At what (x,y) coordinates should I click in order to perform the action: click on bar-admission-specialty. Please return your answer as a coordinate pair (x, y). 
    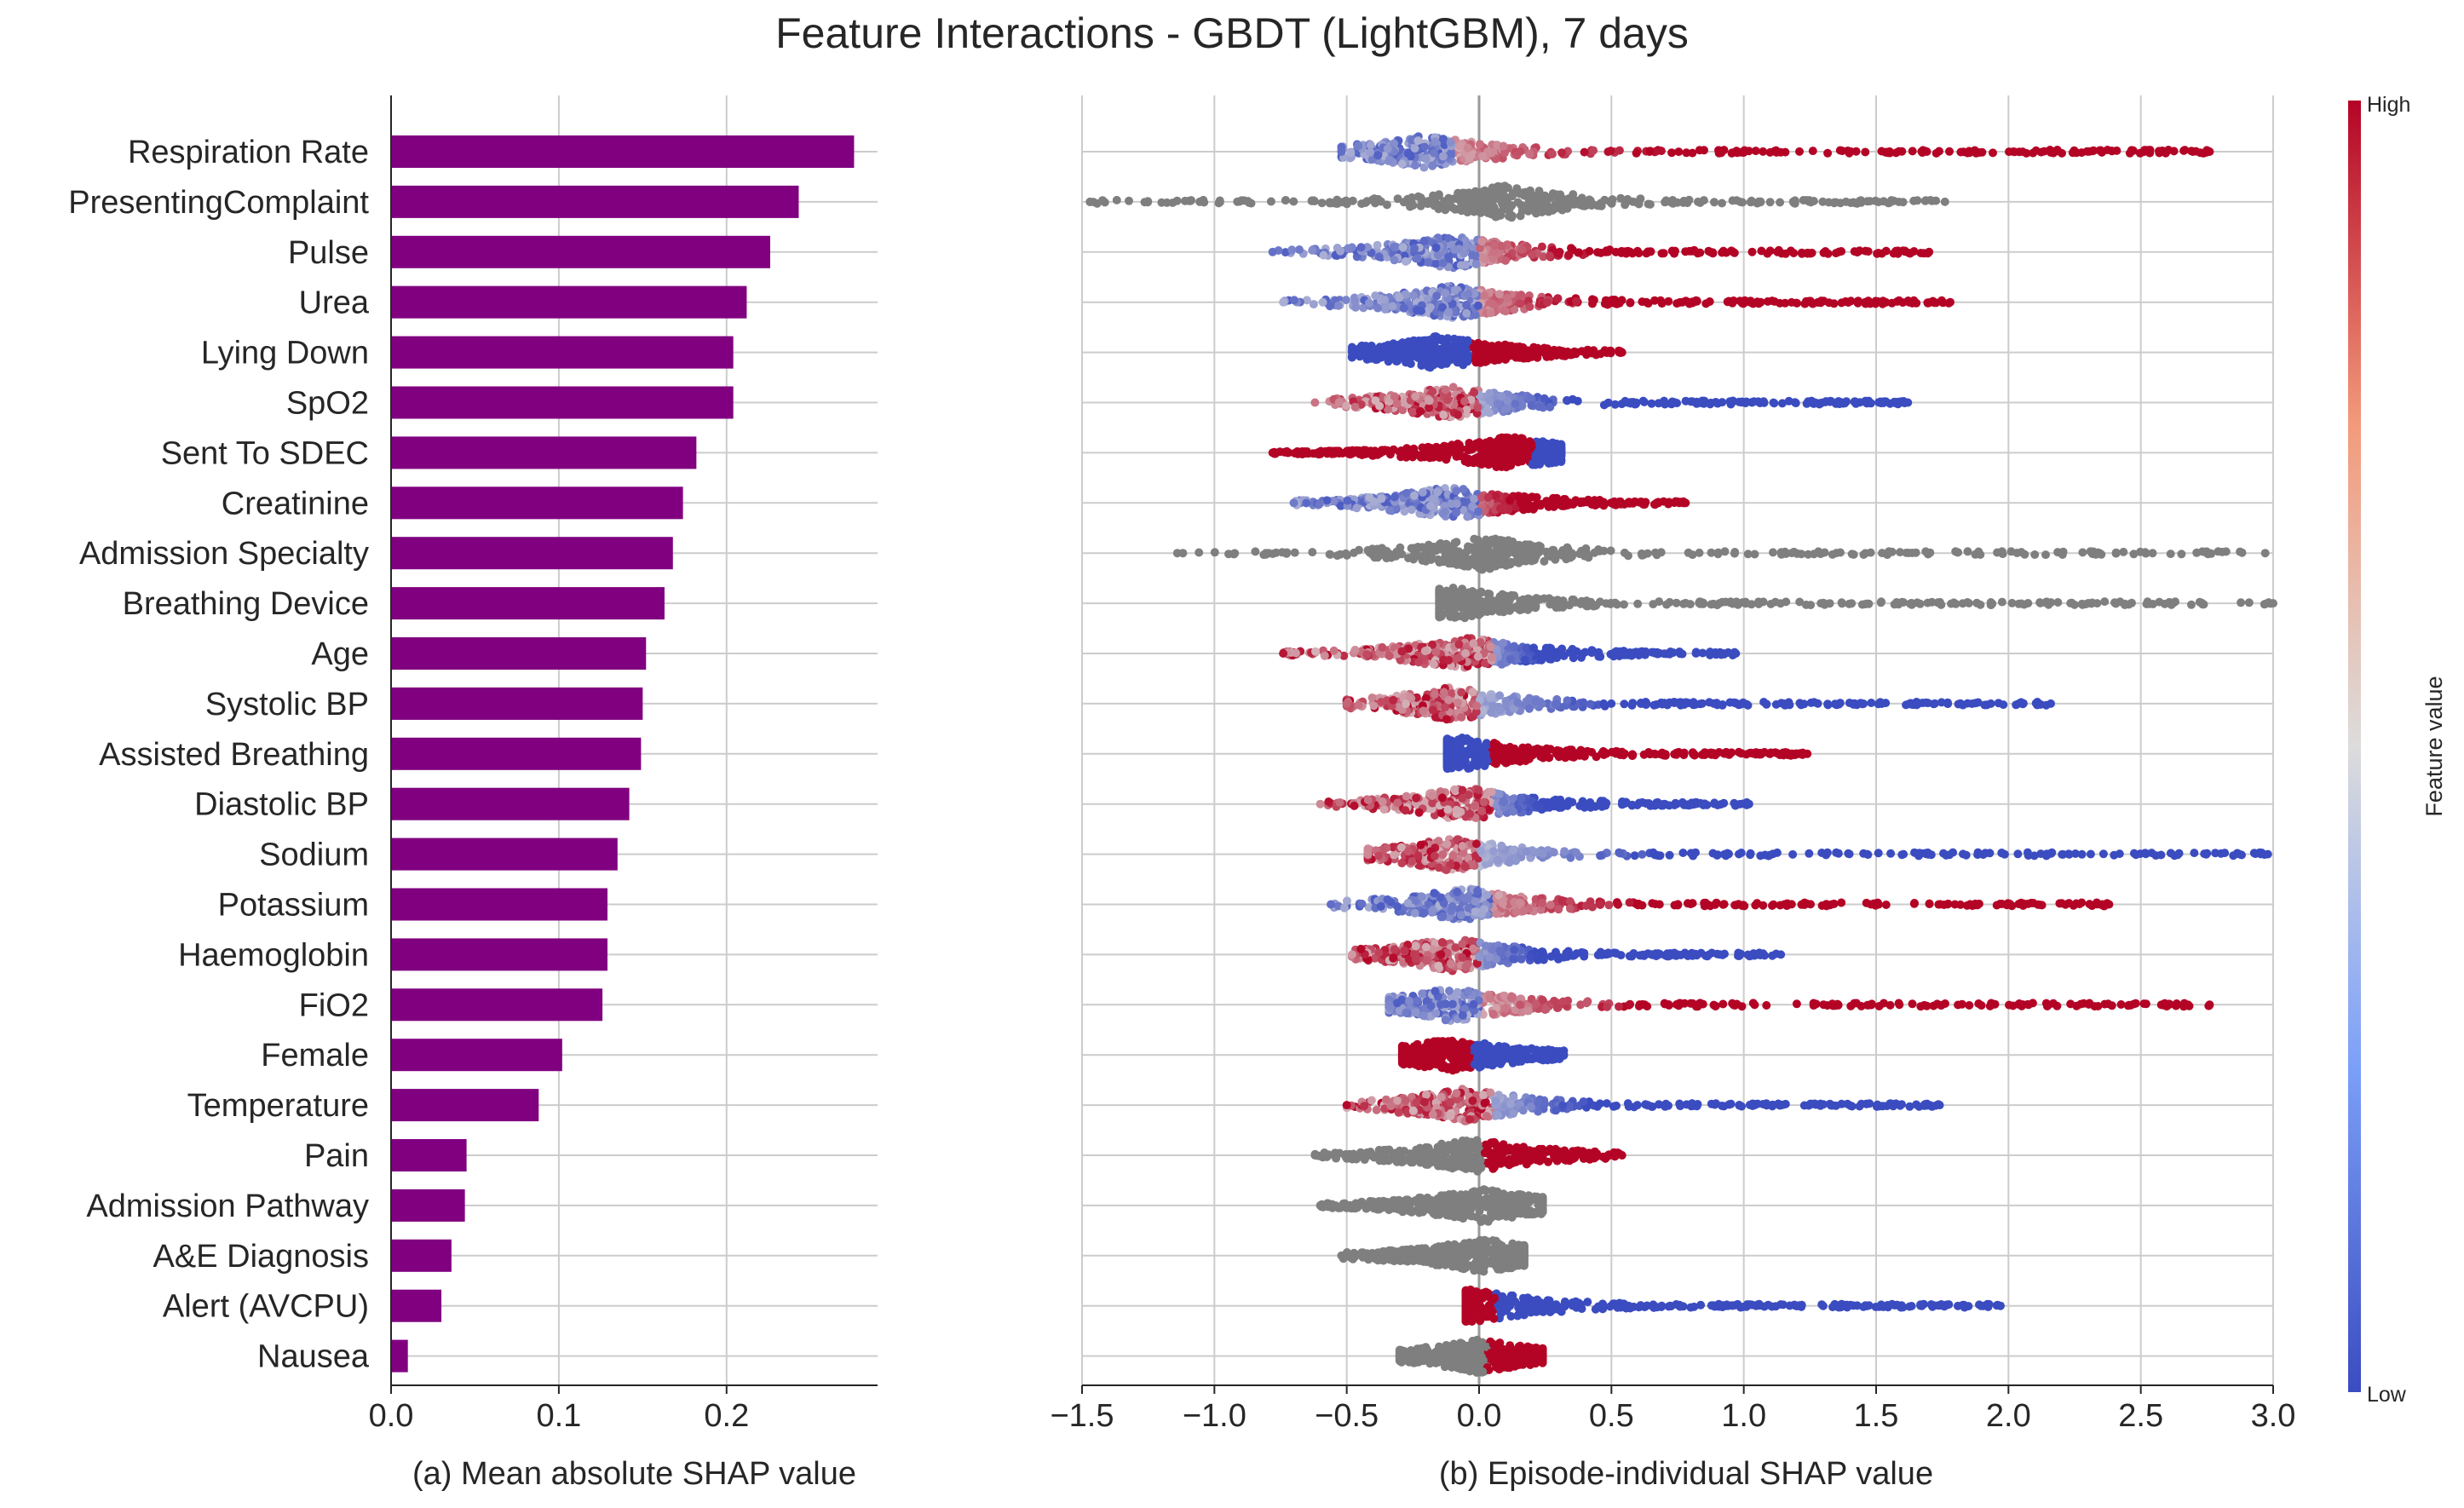
    Looking at the image, I should click on (532, 553).